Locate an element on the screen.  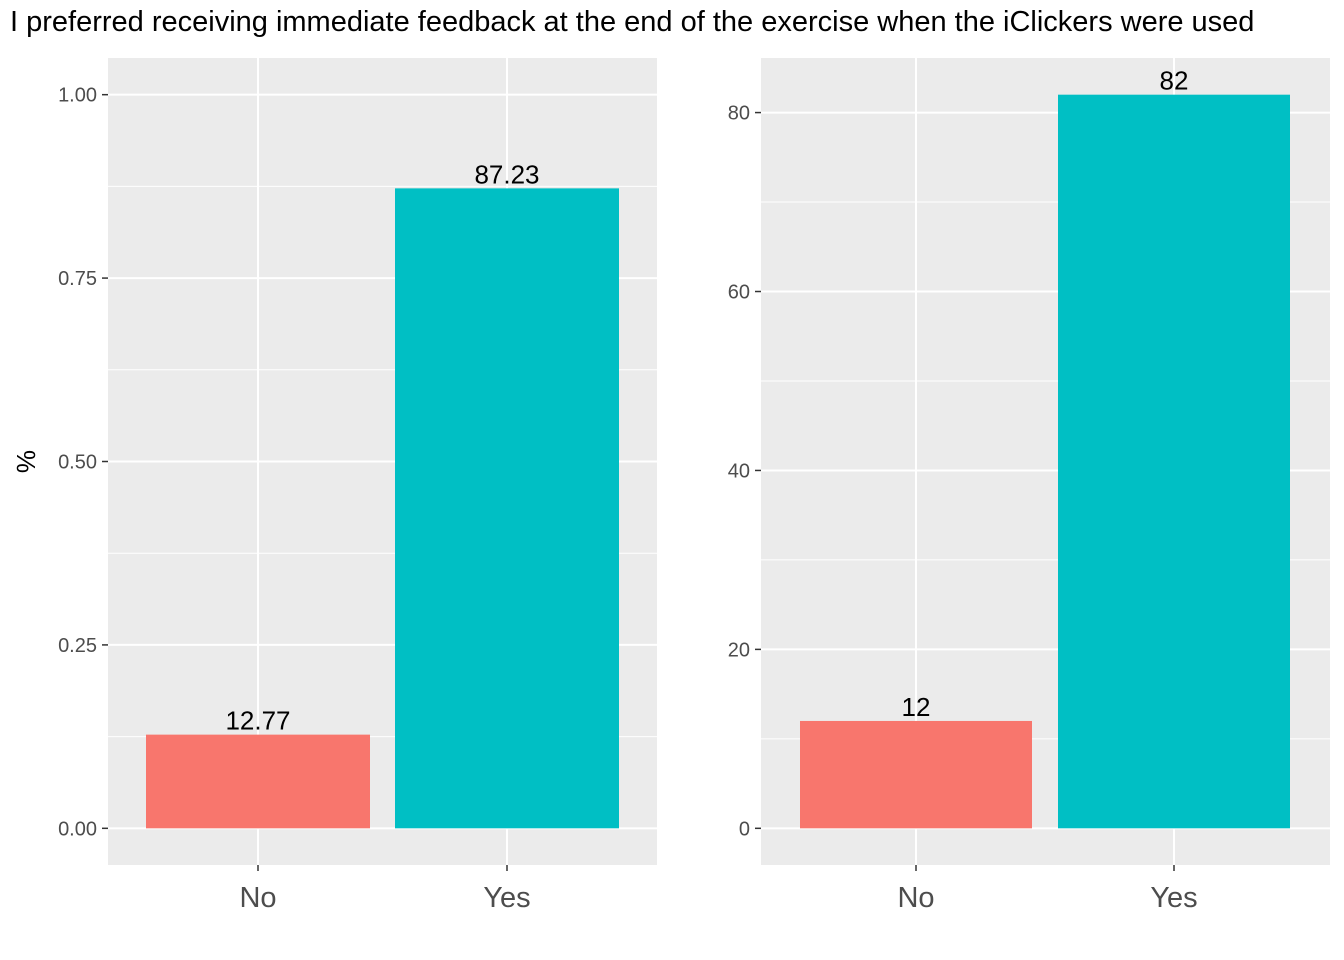
y-tick-label: 80 is located at coordinates (739, 114).